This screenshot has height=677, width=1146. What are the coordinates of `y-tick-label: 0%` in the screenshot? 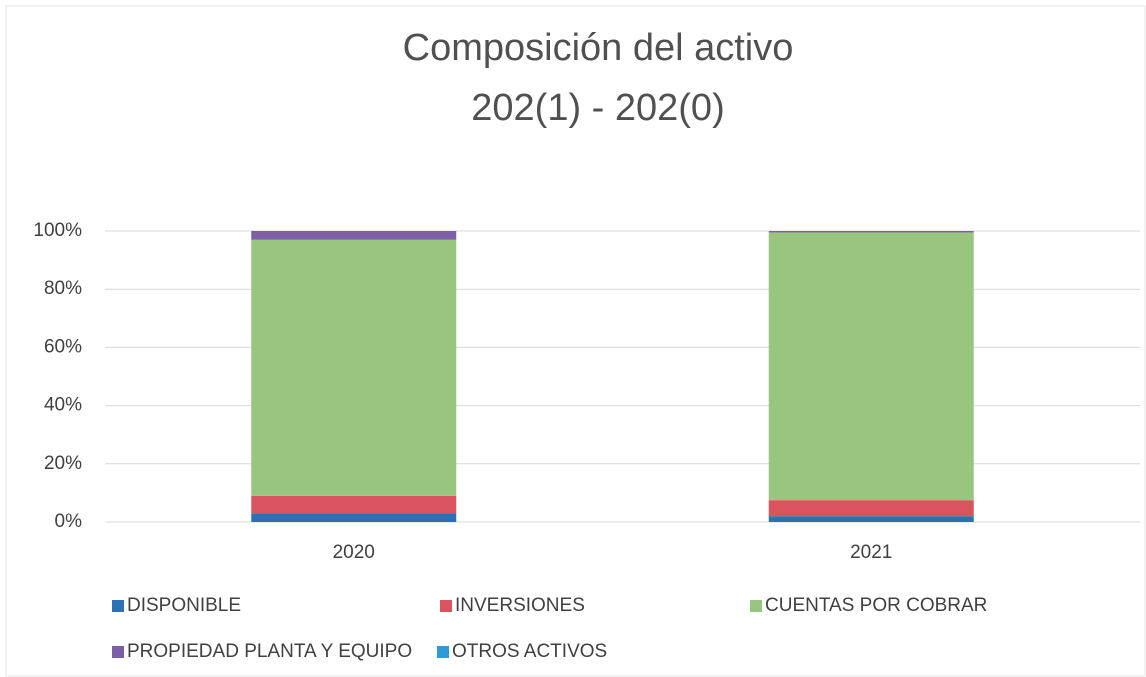 It's located at (69, 521).